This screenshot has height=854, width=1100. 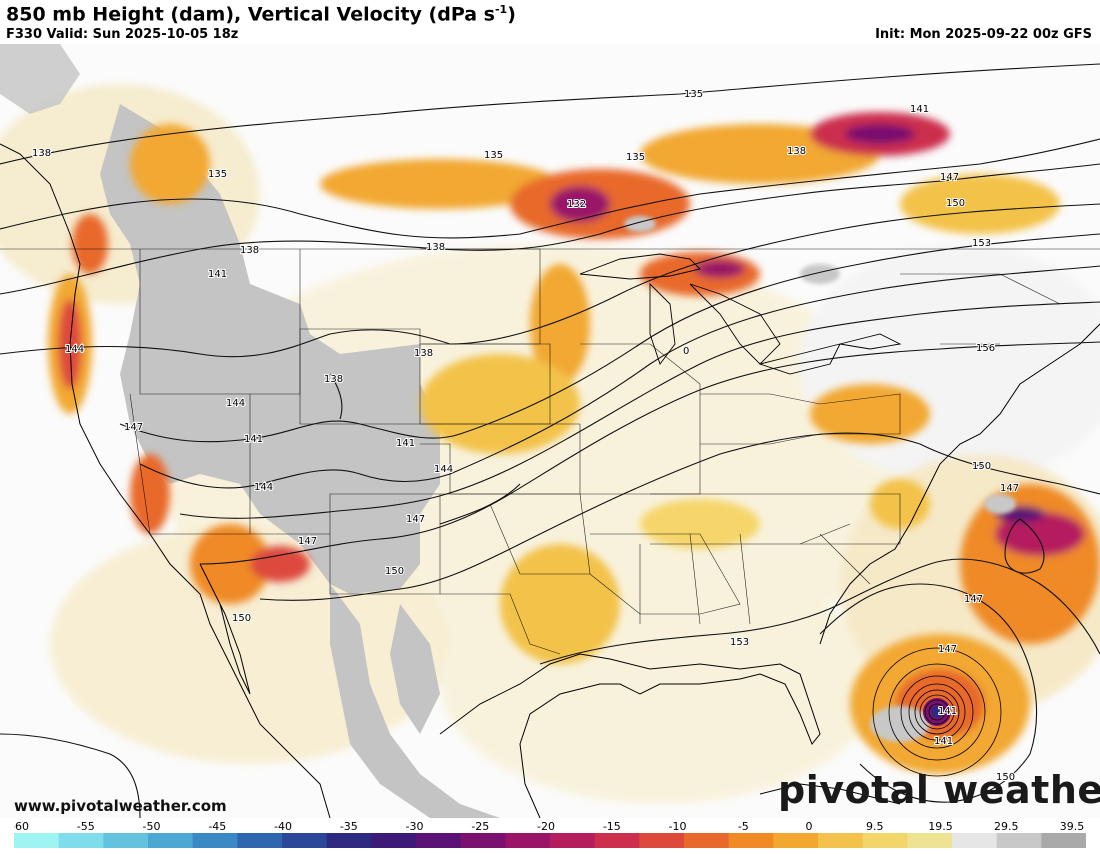 I want to click on colorbar-tick-label: 29.5, so click(x=1006, y=826).